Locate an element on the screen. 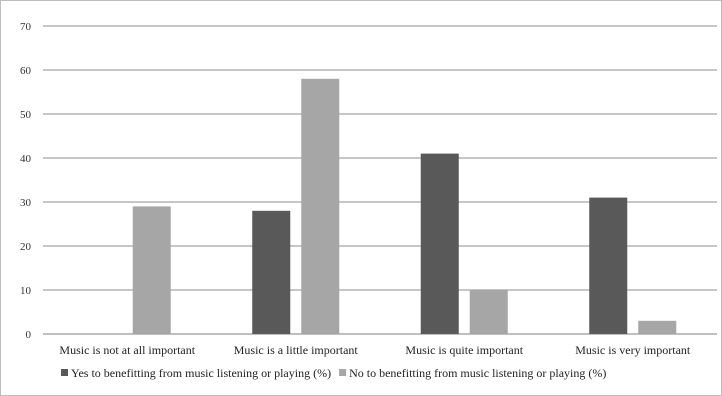  y-tick-label: 10 is located at coordinates (26, 291).